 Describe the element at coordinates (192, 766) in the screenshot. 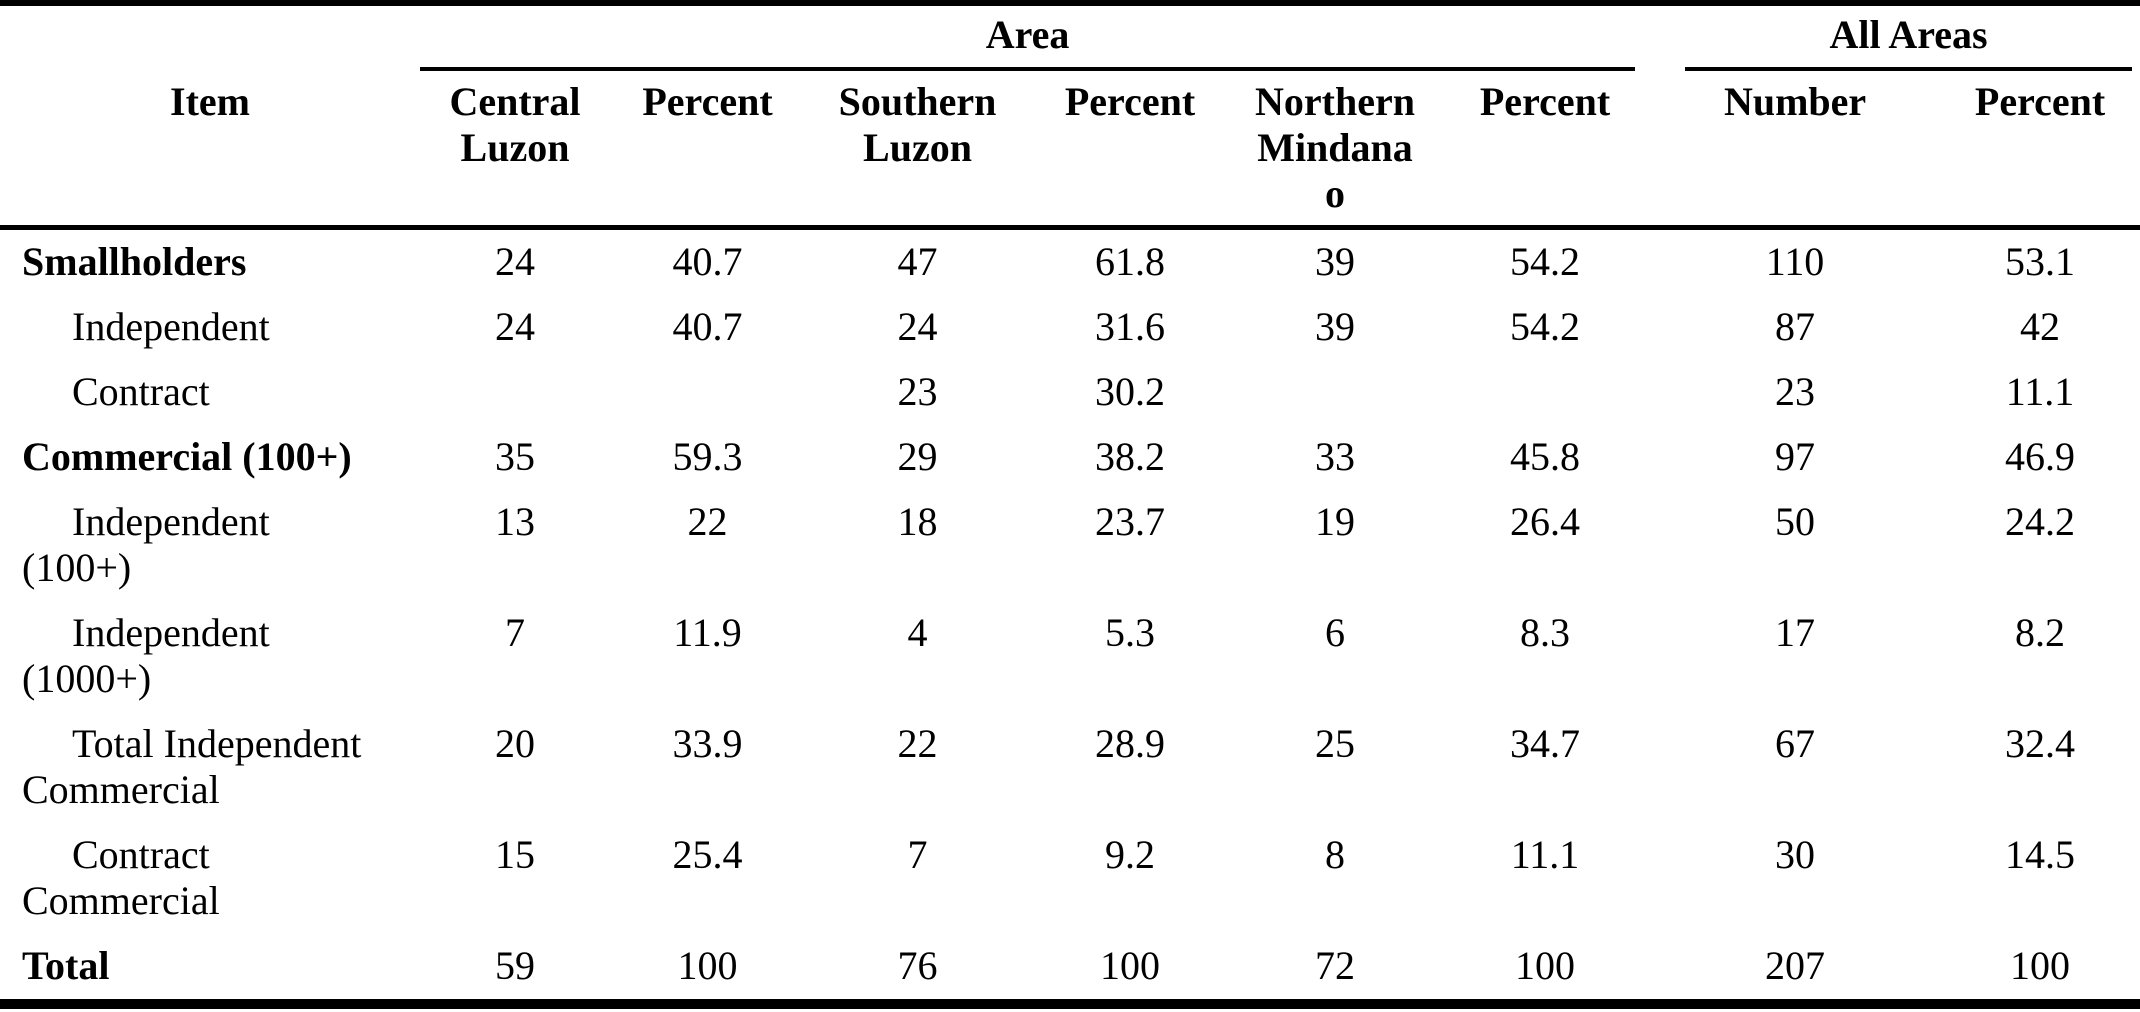

I see `row-label: Total Independent Commercial` at that location.